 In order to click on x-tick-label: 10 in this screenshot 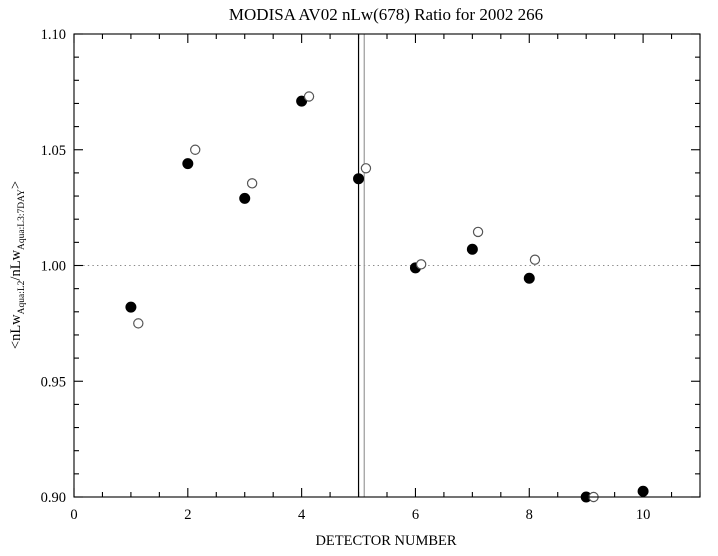, I will do `click(643, 515)`.